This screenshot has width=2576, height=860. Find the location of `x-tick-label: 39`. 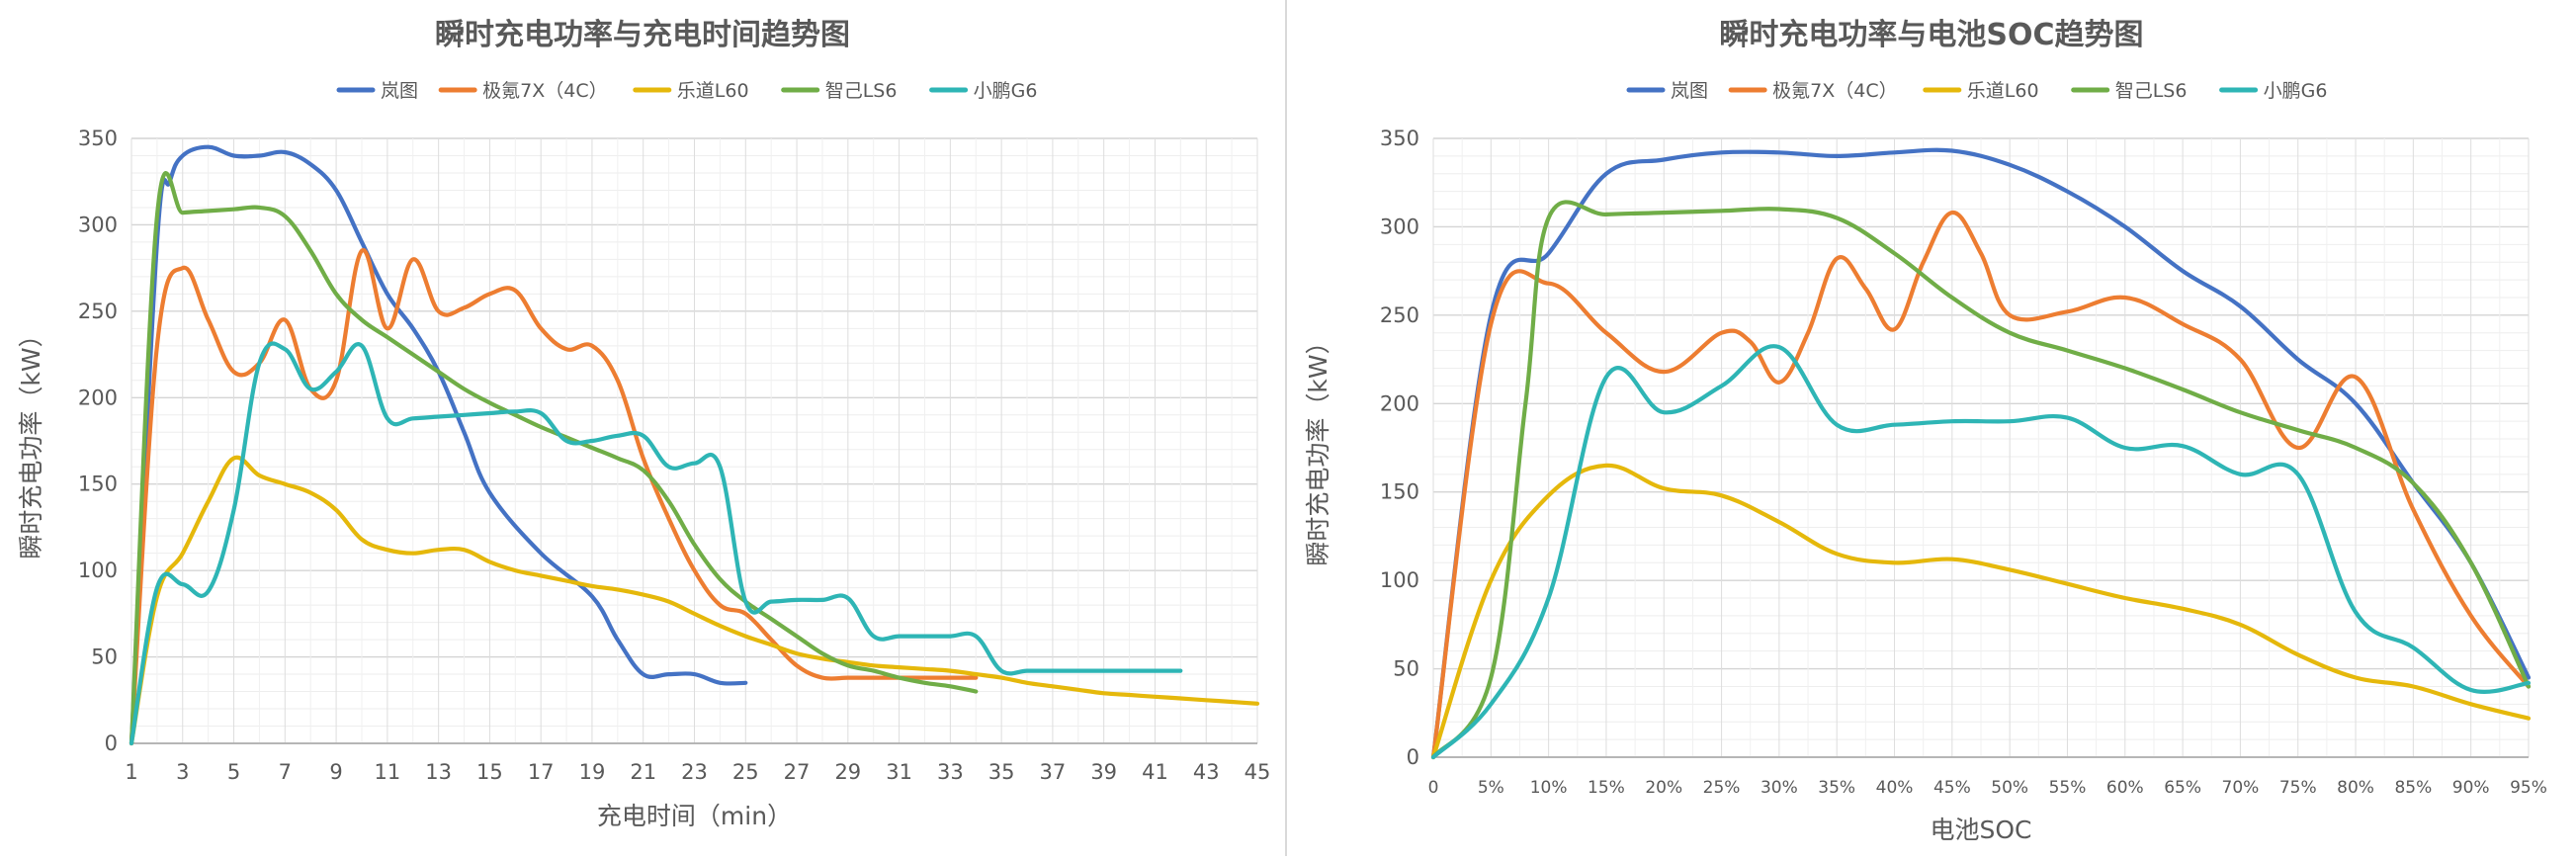

x-tick-label: 39 is located at coordinates (1103, 772).